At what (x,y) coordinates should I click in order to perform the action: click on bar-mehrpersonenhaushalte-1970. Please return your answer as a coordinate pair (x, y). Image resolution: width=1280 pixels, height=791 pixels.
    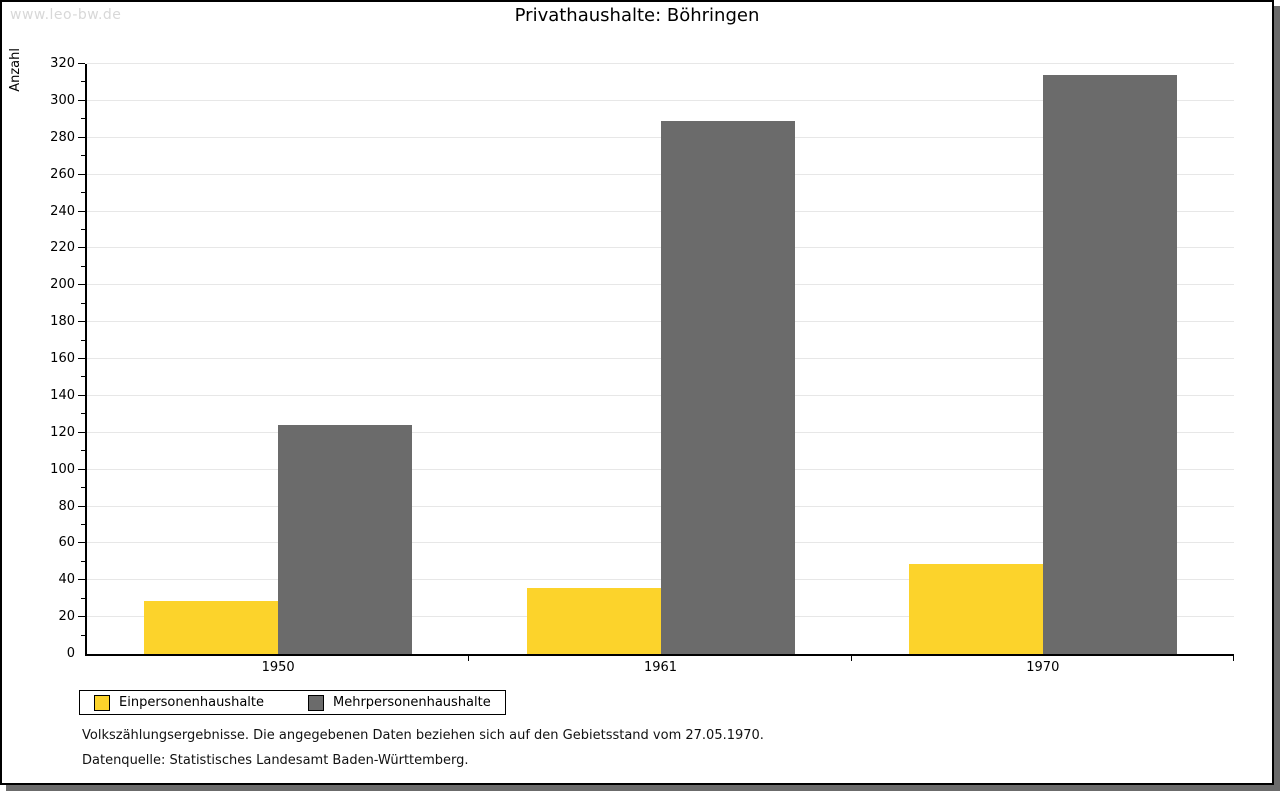
    Looking at the image, I should click on (1109, 364).